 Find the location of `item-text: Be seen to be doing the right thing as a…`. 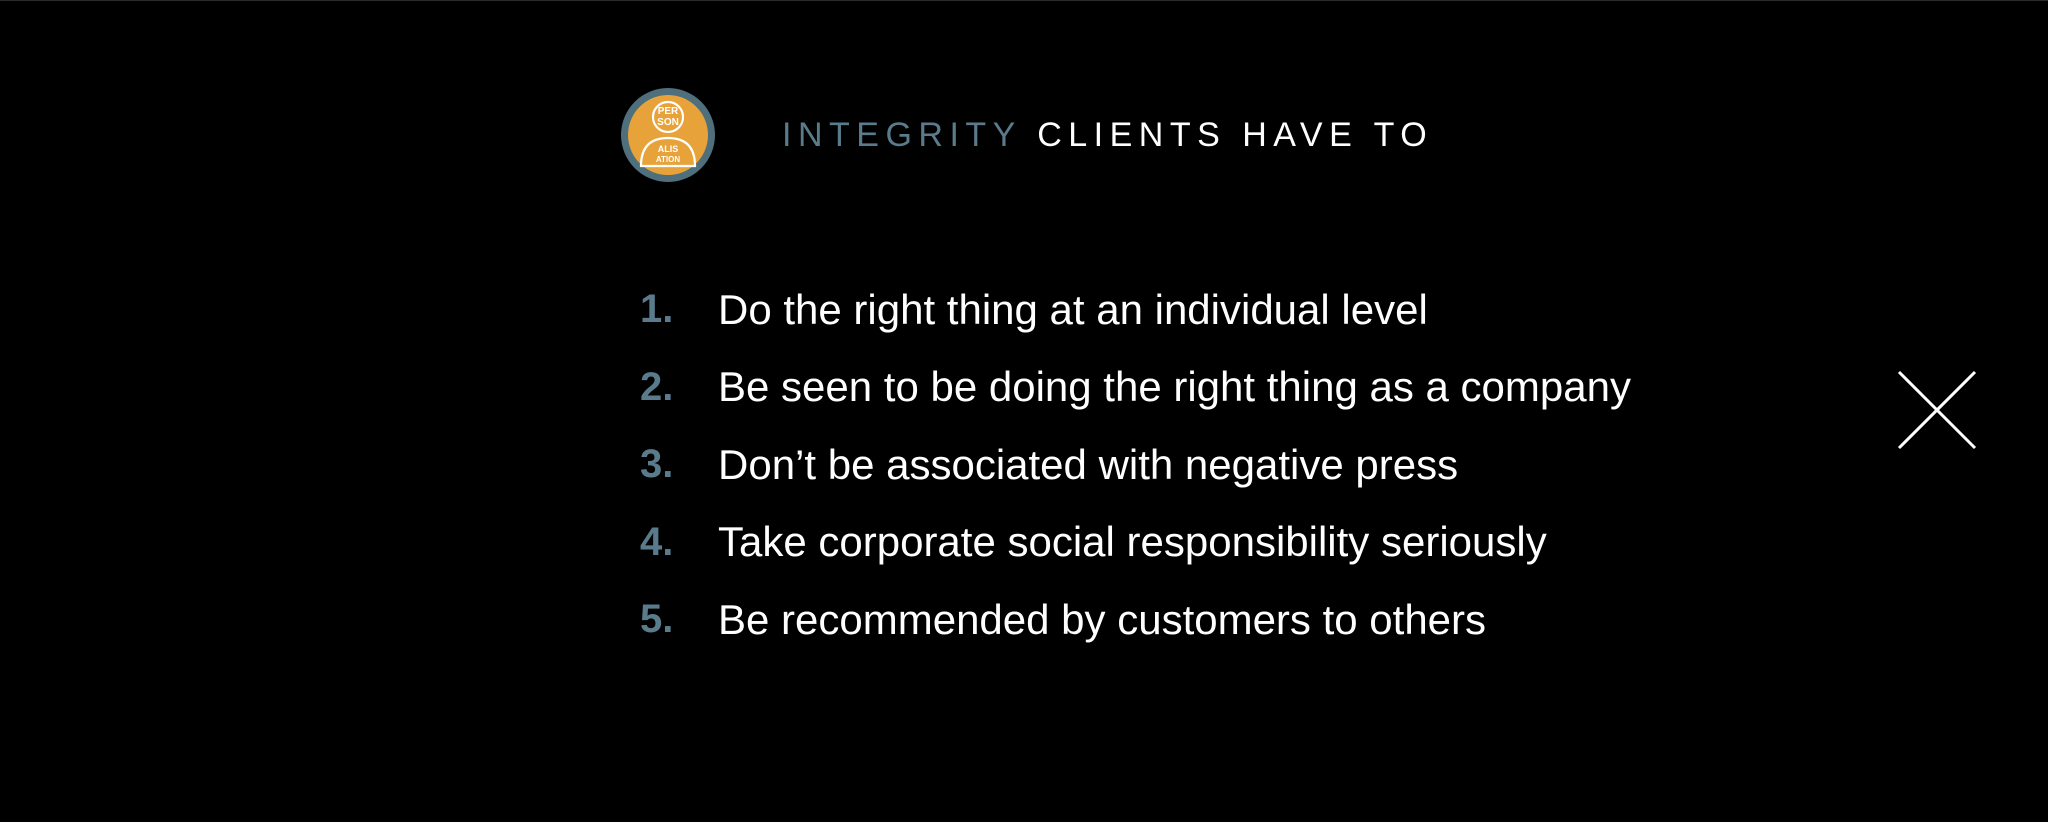

item-text: Be seen to be doing the right thing as a… is located at coordinates (1174, 387).